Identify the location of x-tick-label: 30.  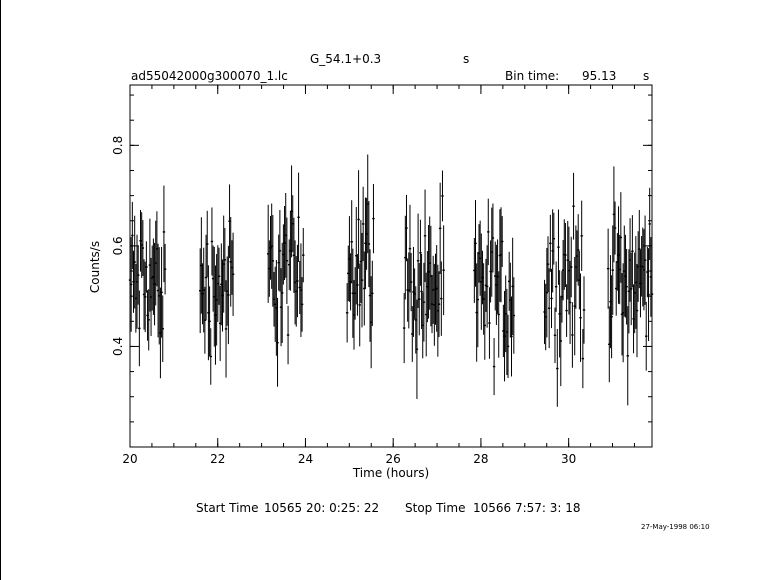
(568, 459).